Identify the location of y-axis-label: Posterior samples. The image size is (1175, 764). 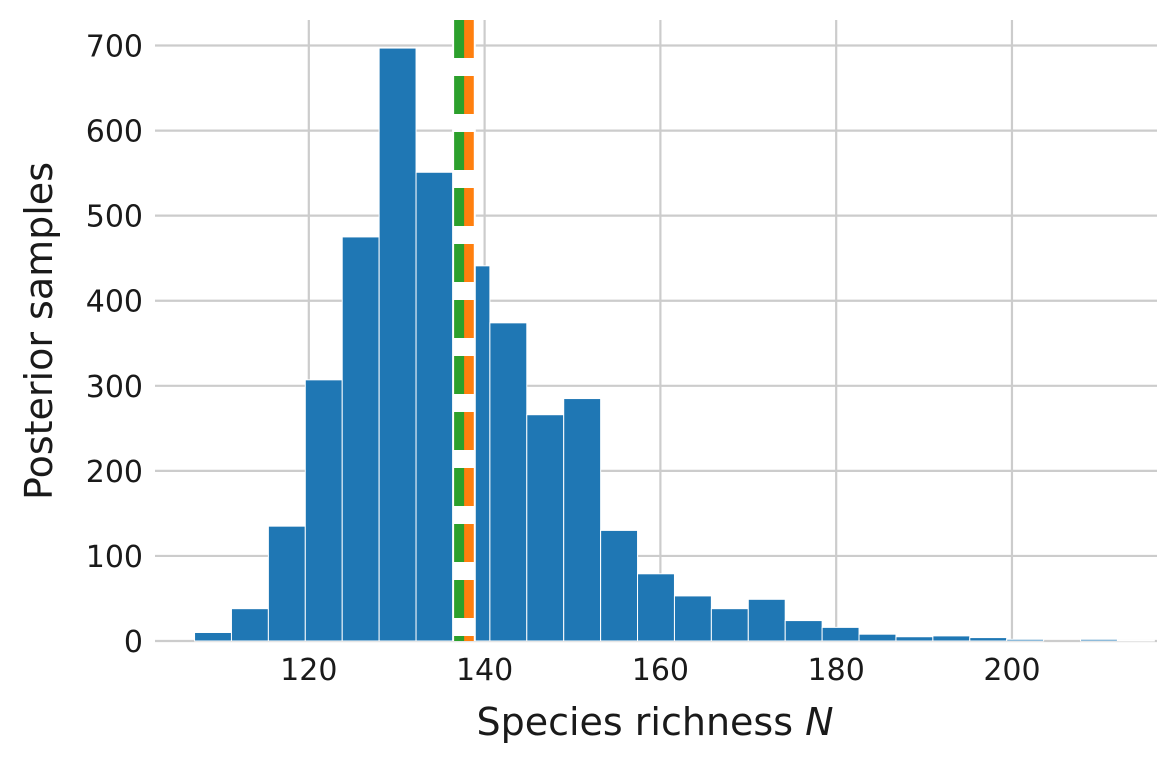
(39, 331).